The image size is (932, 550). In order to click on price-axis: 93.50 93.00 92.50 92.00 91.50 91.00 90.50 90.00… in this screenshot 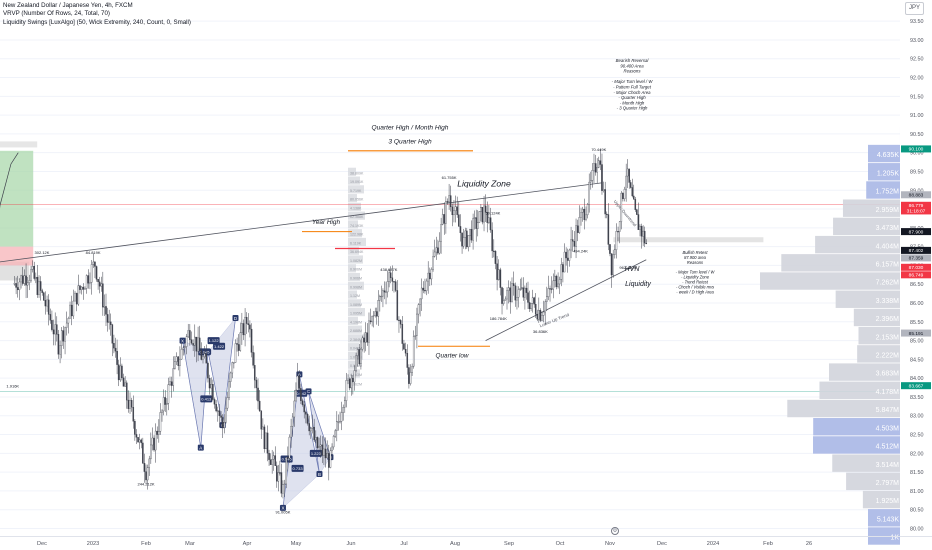, I will do `click(916, 275)`.